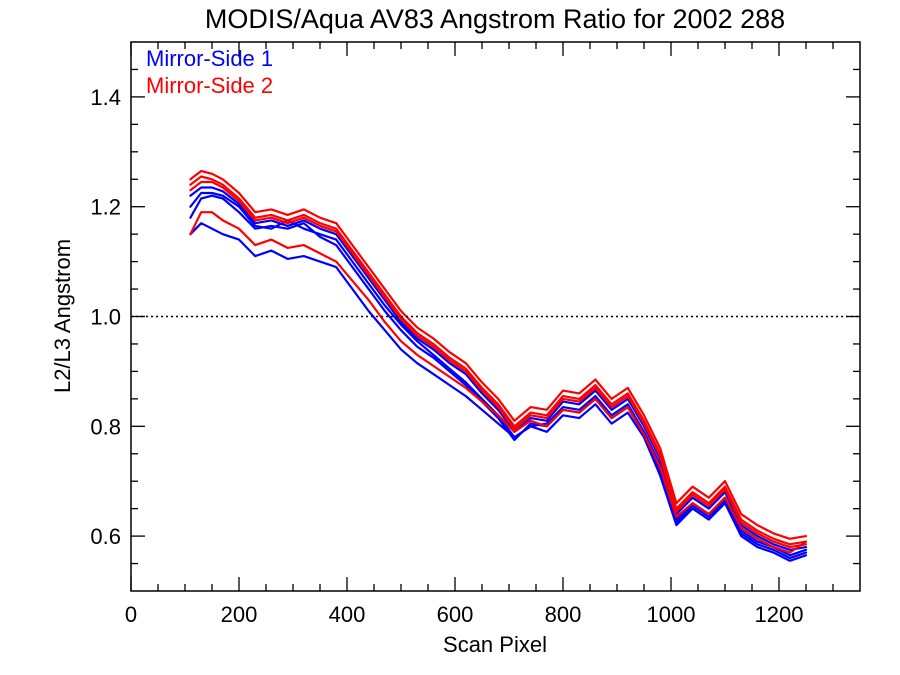 This screenshot has width=900, height=675. What do you see at coordinates (105, 426) in the screenshot?
I see `y-tick-label: 0.8` at bounding box center [105, 426].